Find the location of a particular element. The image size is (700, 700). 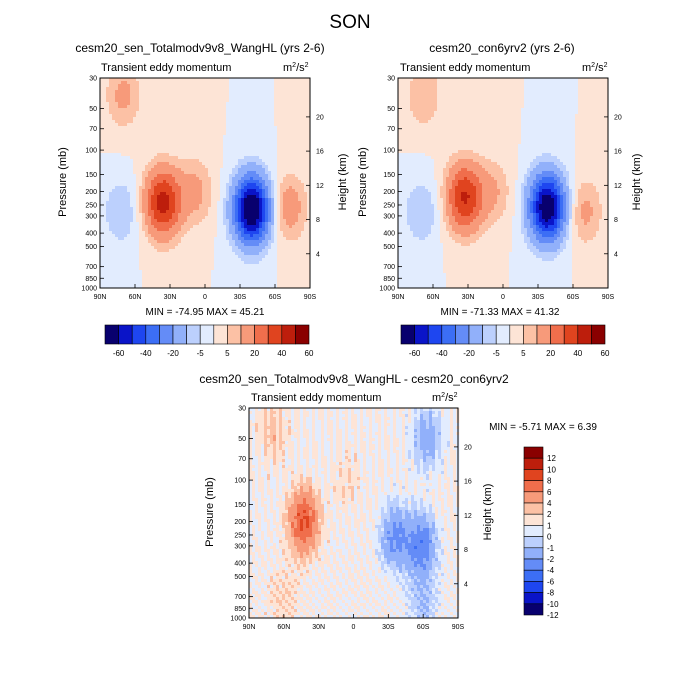

panel-1-subtitle: Transient eddy momentum is located at coordinates (166, 68).